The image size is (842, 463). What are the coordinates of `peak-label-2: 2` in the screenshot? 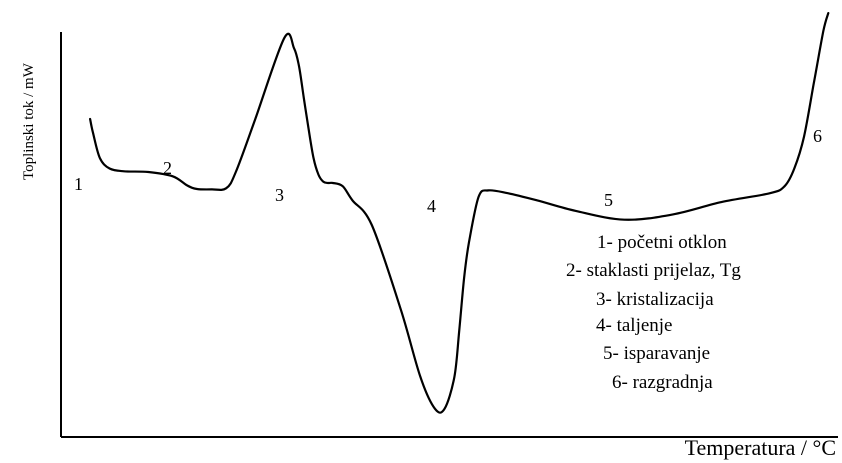 It's located at (167, 168).